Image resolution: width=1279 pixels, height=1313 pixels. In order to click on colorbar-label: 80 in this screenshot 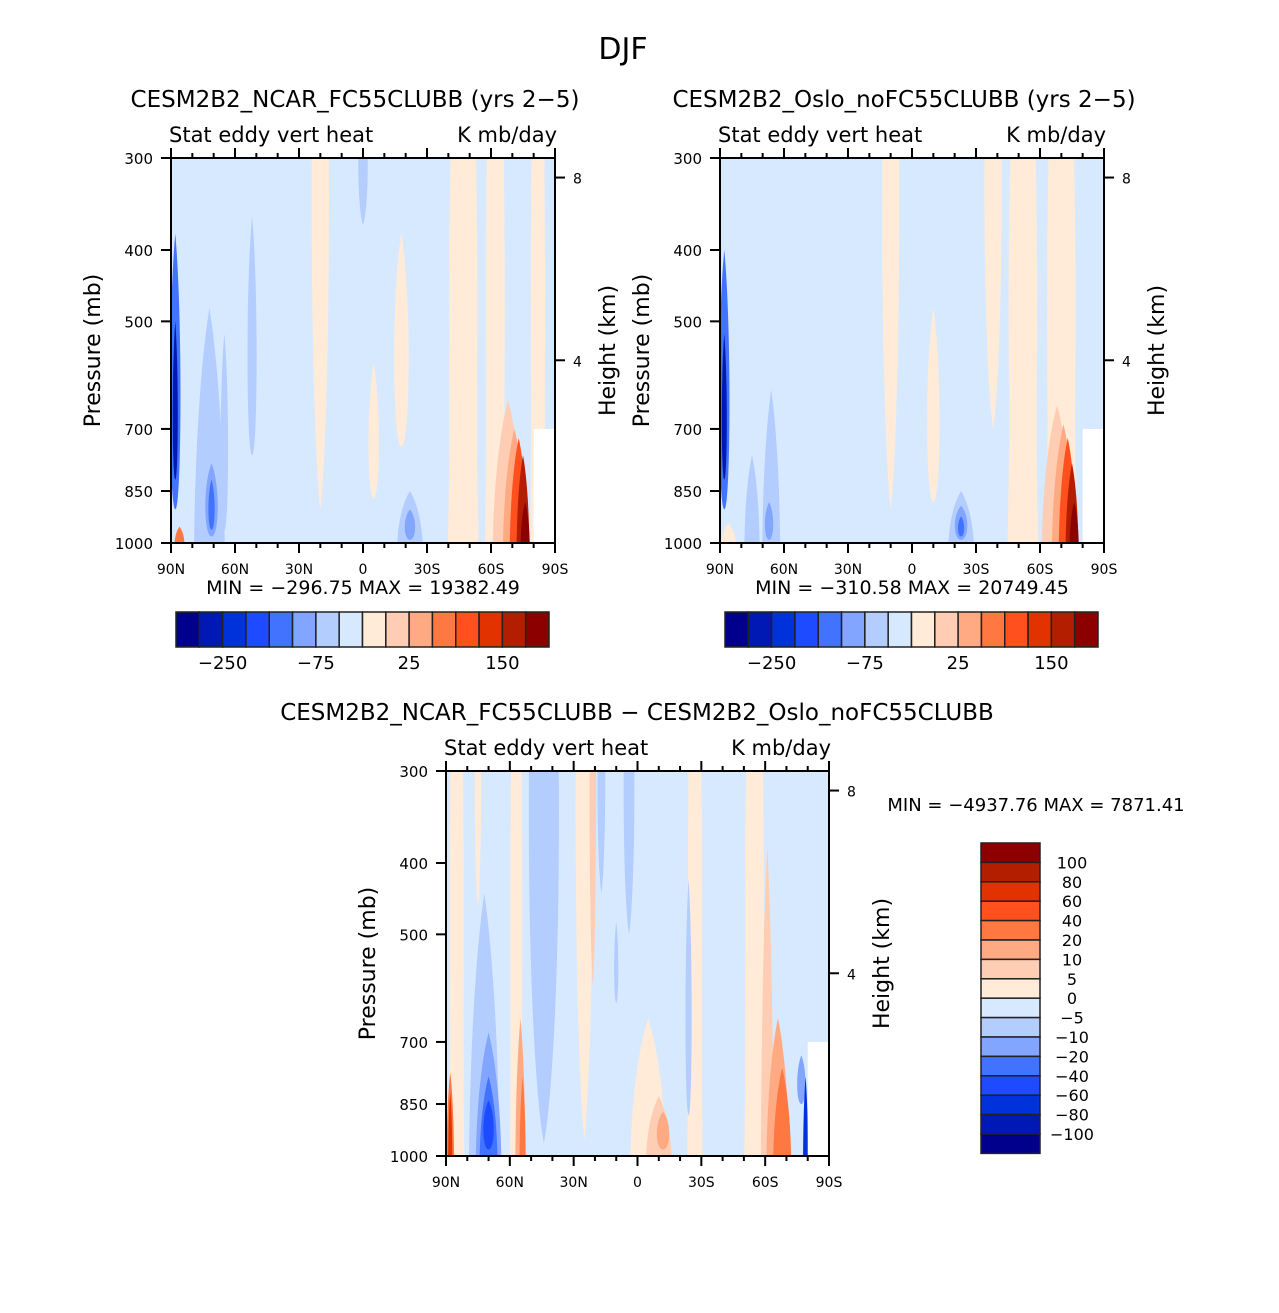, I will do `click(1072, 882)`.